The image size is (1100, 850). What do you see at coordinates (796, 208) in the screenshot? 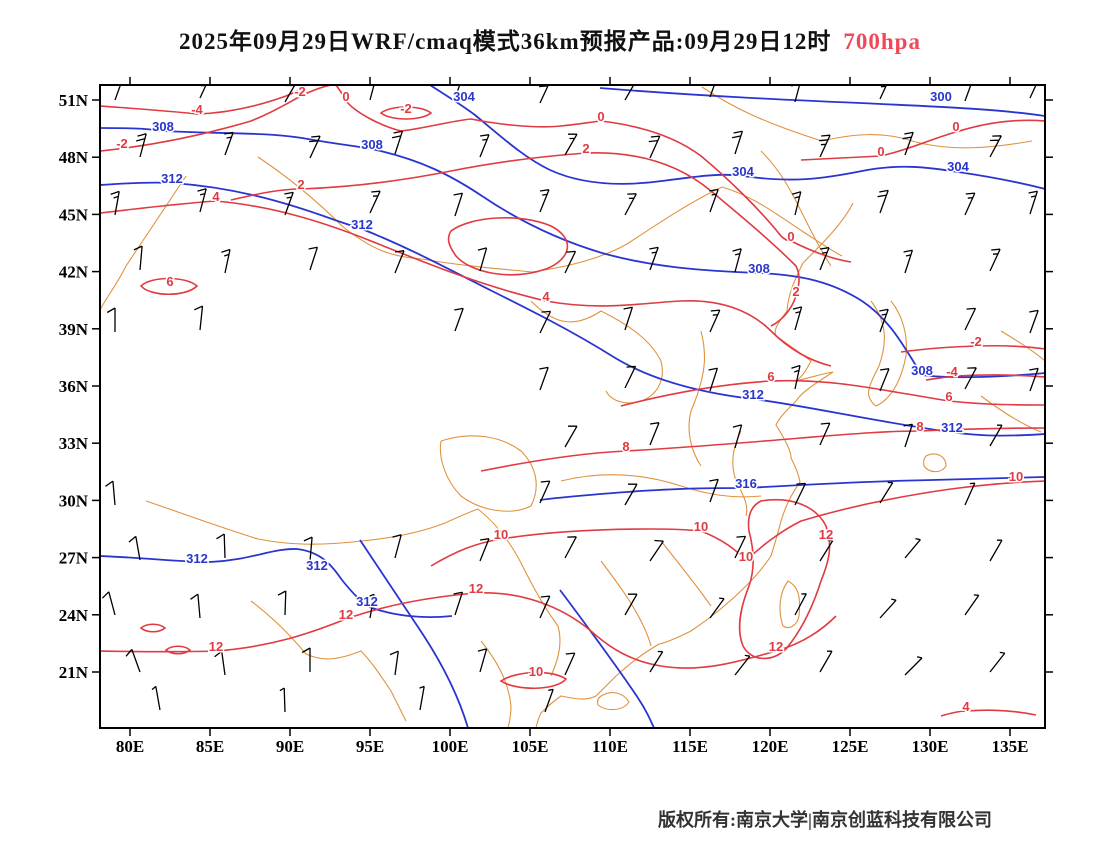
I see `border-manchuria` at bounding box center [796, 208].